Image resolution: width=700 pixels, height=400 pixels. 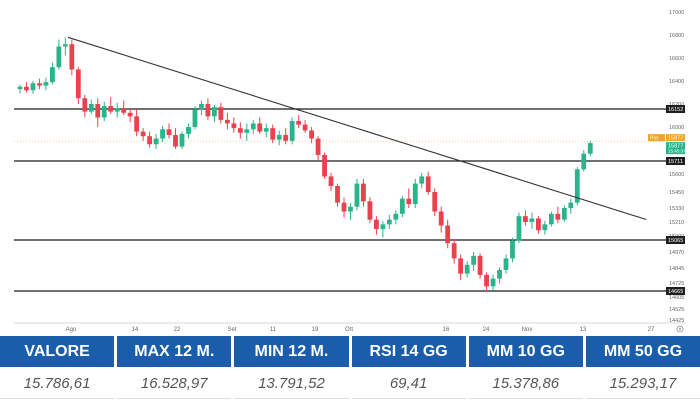 What do you see at coordinates (675, 147) in the screenshot?
I see `last-price-label: 15877` at bounding box center [675, 147].